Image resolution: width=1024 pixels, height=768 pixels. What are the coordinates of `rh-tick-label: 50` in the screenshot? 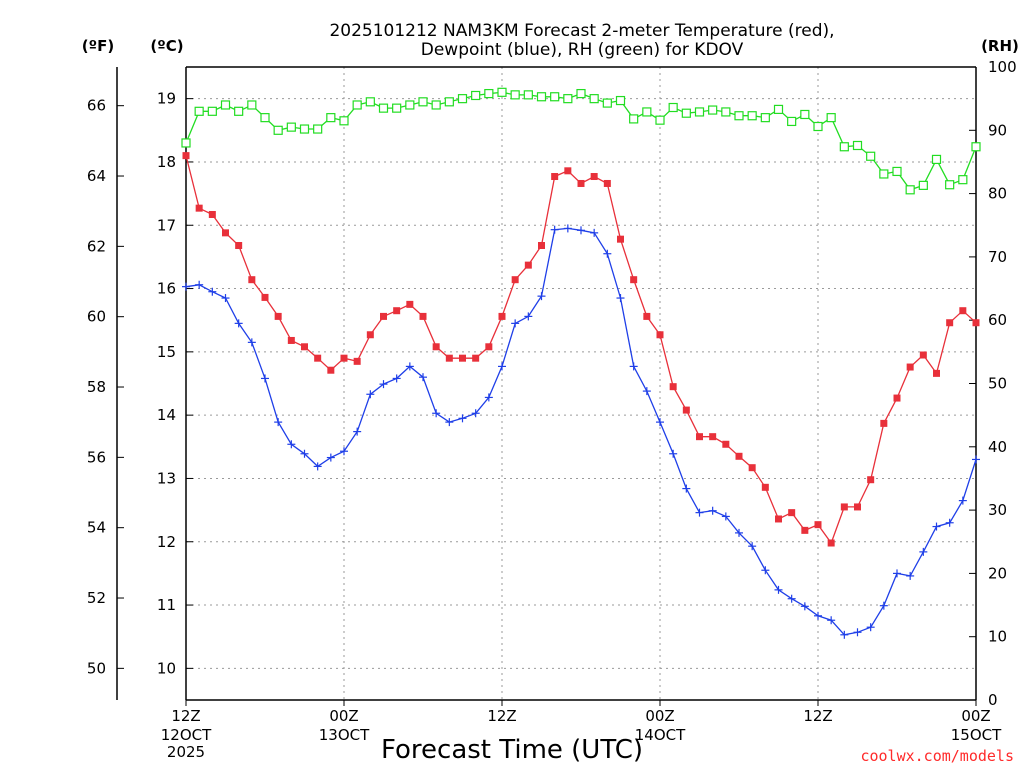 It's located at (997, 384).